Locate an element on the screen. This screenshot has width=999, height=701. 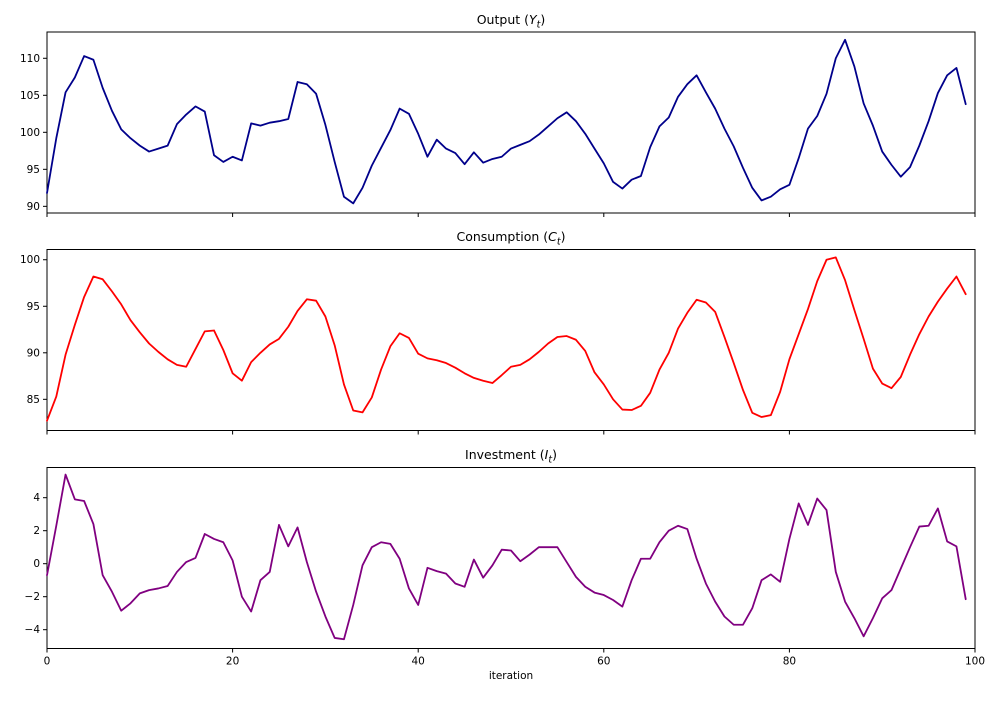
output-ytick-label: 105 is located at coordinates (30, 96).